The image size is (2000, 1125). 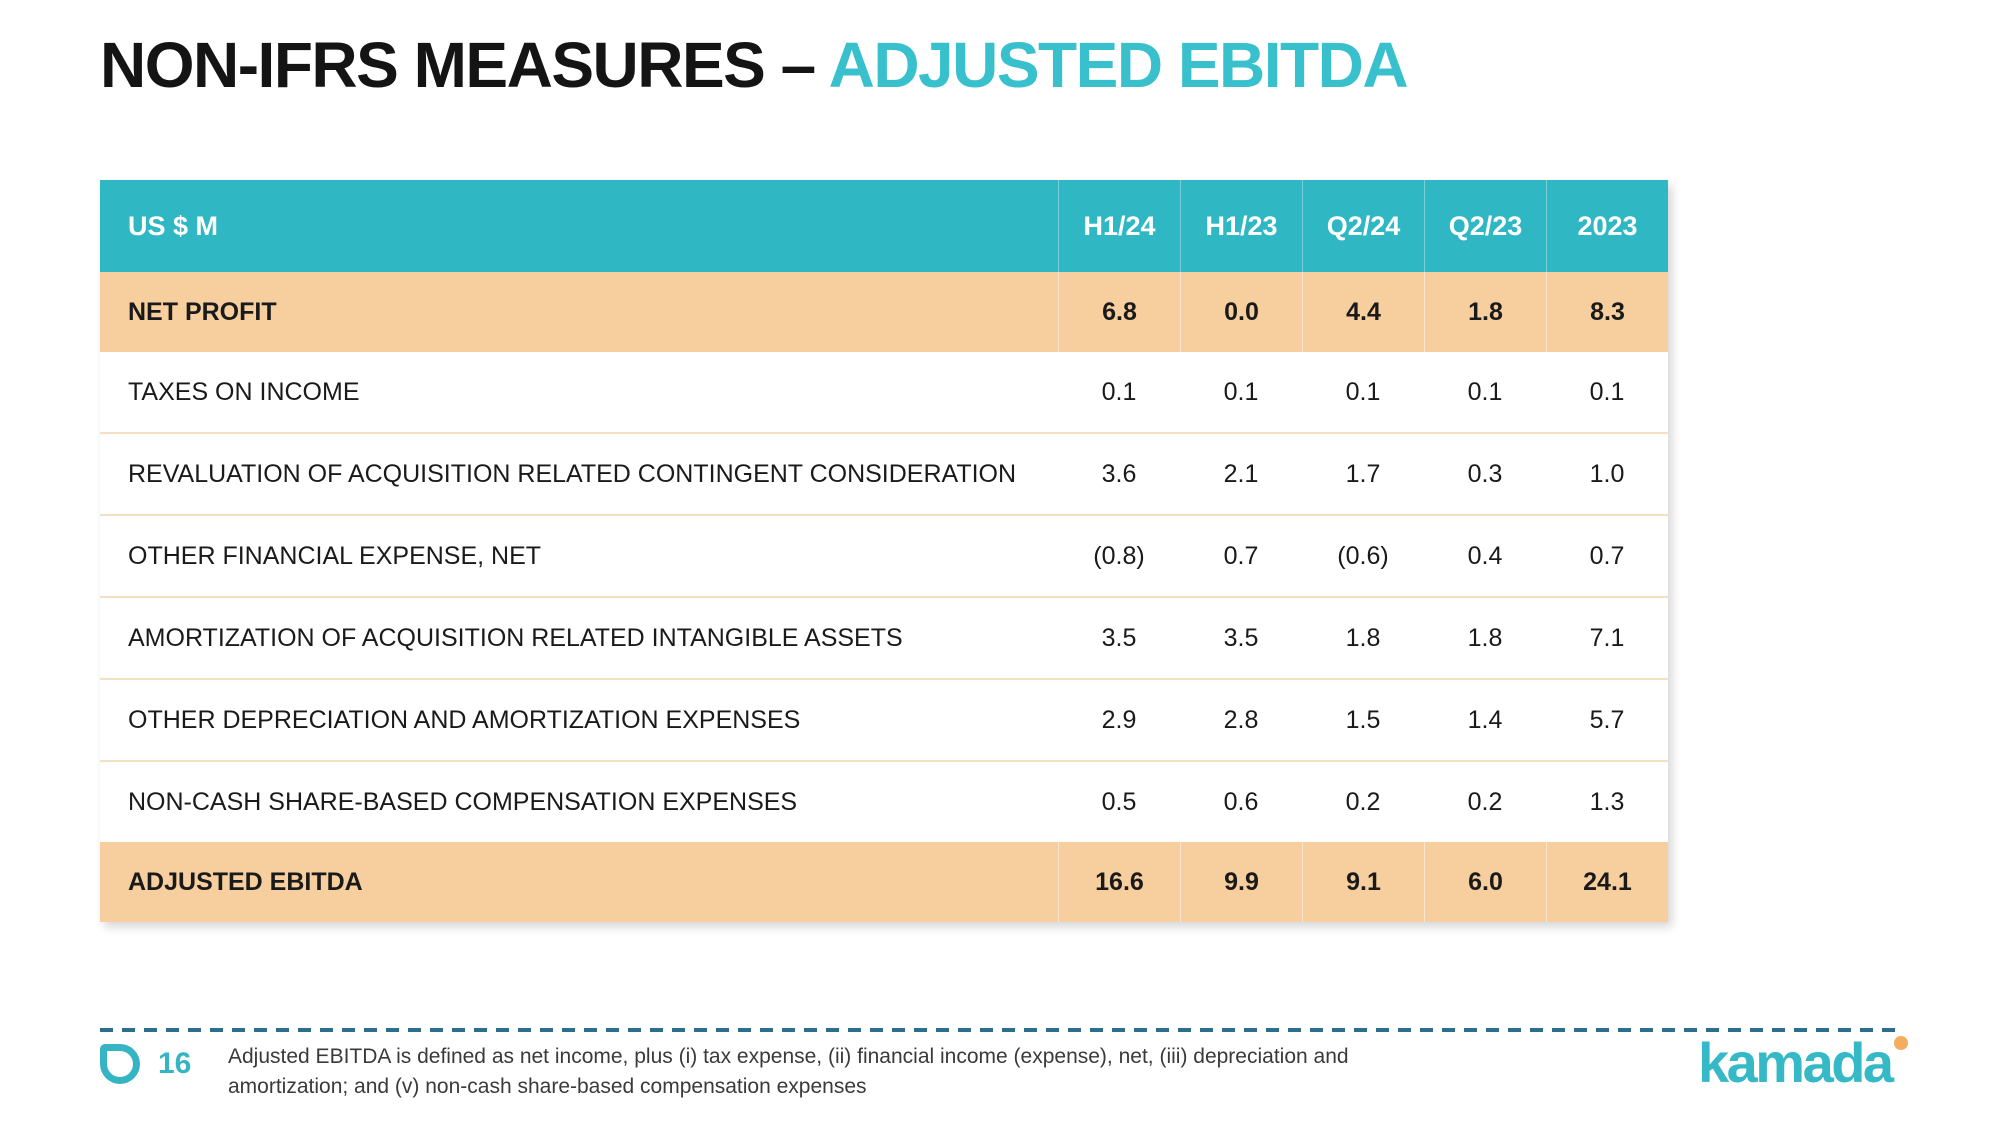 What do you see at coordinates (1485, 226) in the screenshot?
I see `column-header: Q2/23` at bounding box center [1485, 226].